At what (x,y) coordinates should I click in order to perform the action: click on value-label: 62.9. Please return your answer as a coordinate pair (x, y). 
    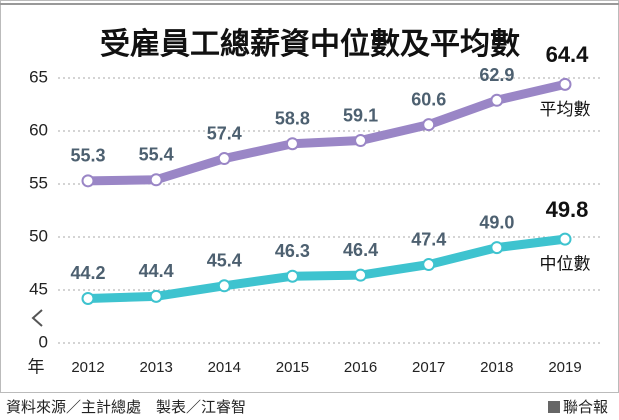
    Looking at the image, I should click on (496, 75).